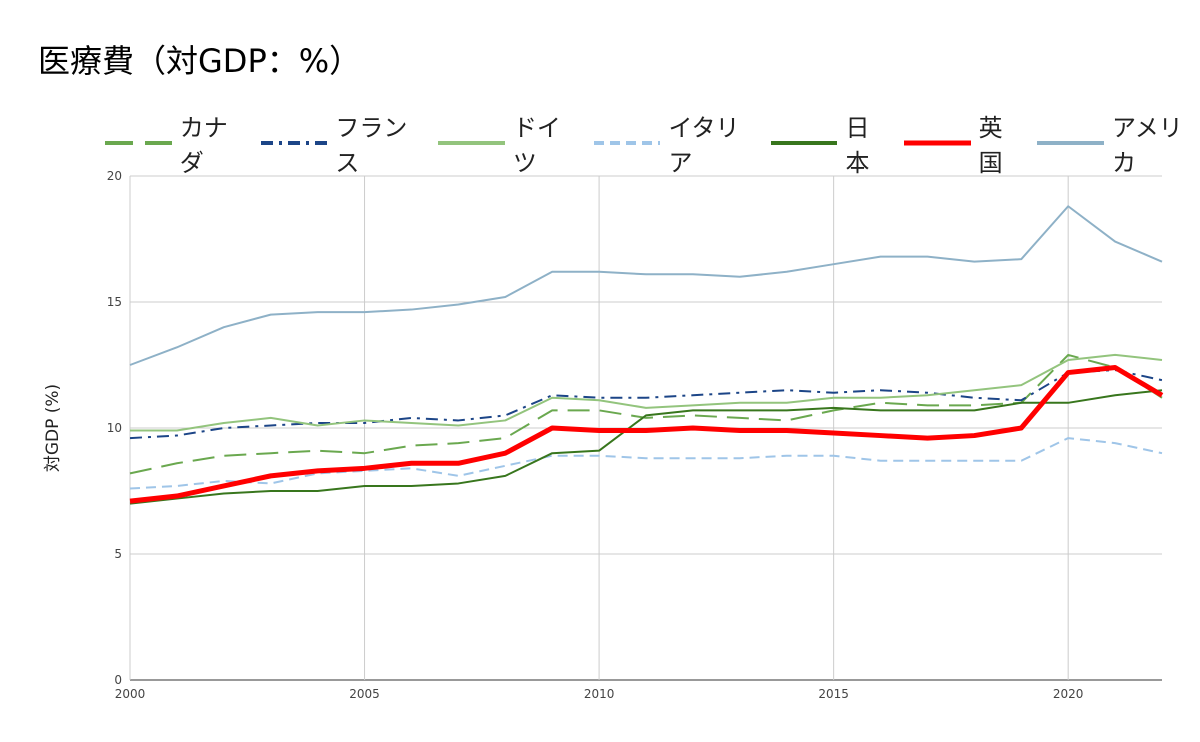 This screenshot has width=1200, height=742. What do you see at coordinates (203, 145) in the screenshot?
I see `legend-label: カナダ` at bounding box center [203, 145].